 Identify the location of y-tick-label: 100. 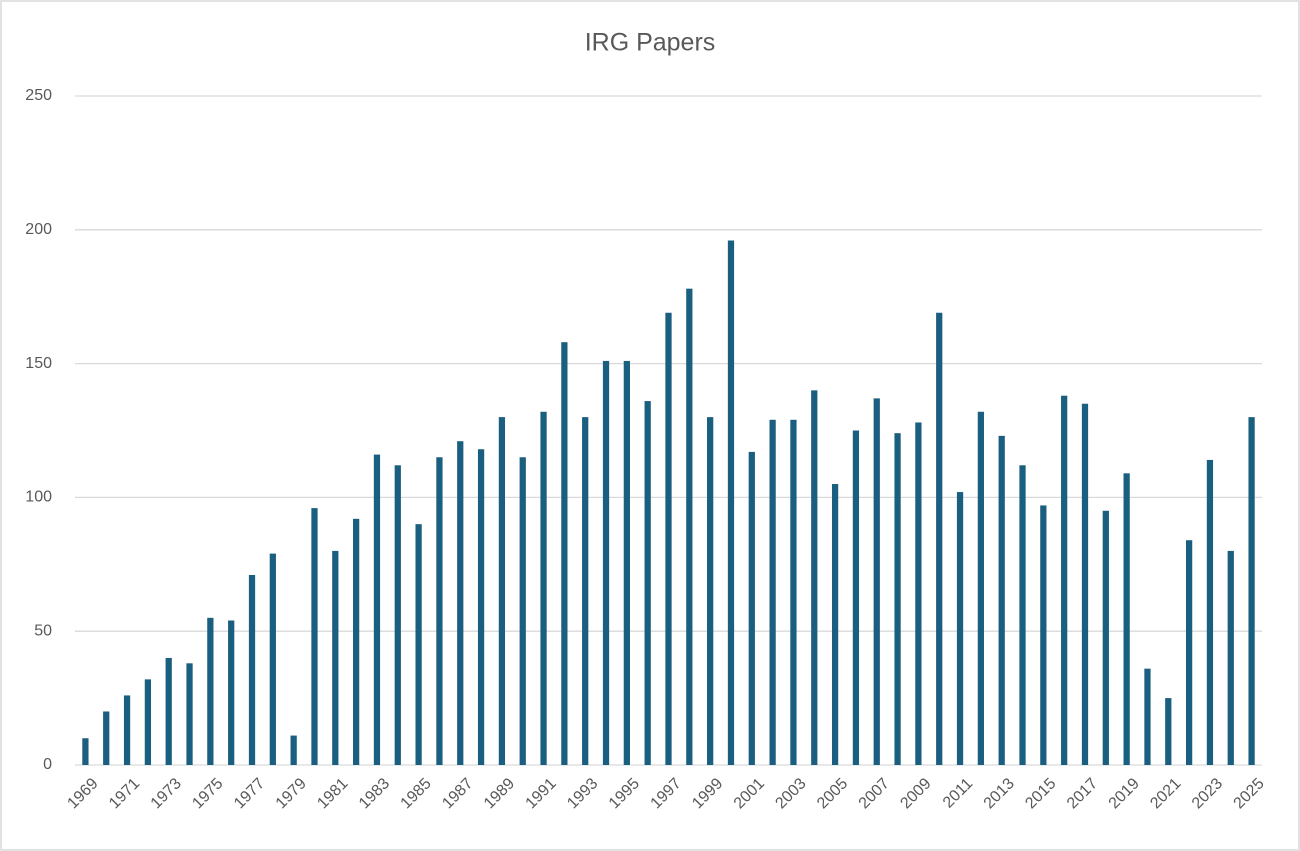
(38, 497).